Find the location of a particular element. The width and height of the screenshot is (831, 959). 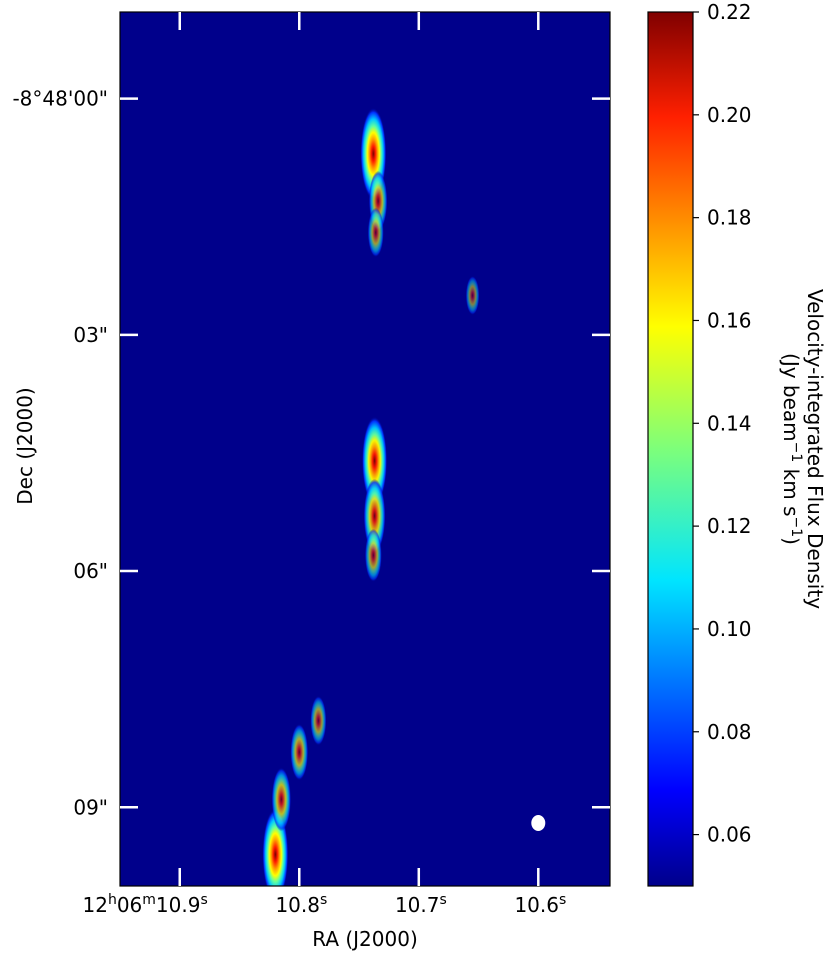

y-tick-label-3: 09" is located at coordinates (90, 807).